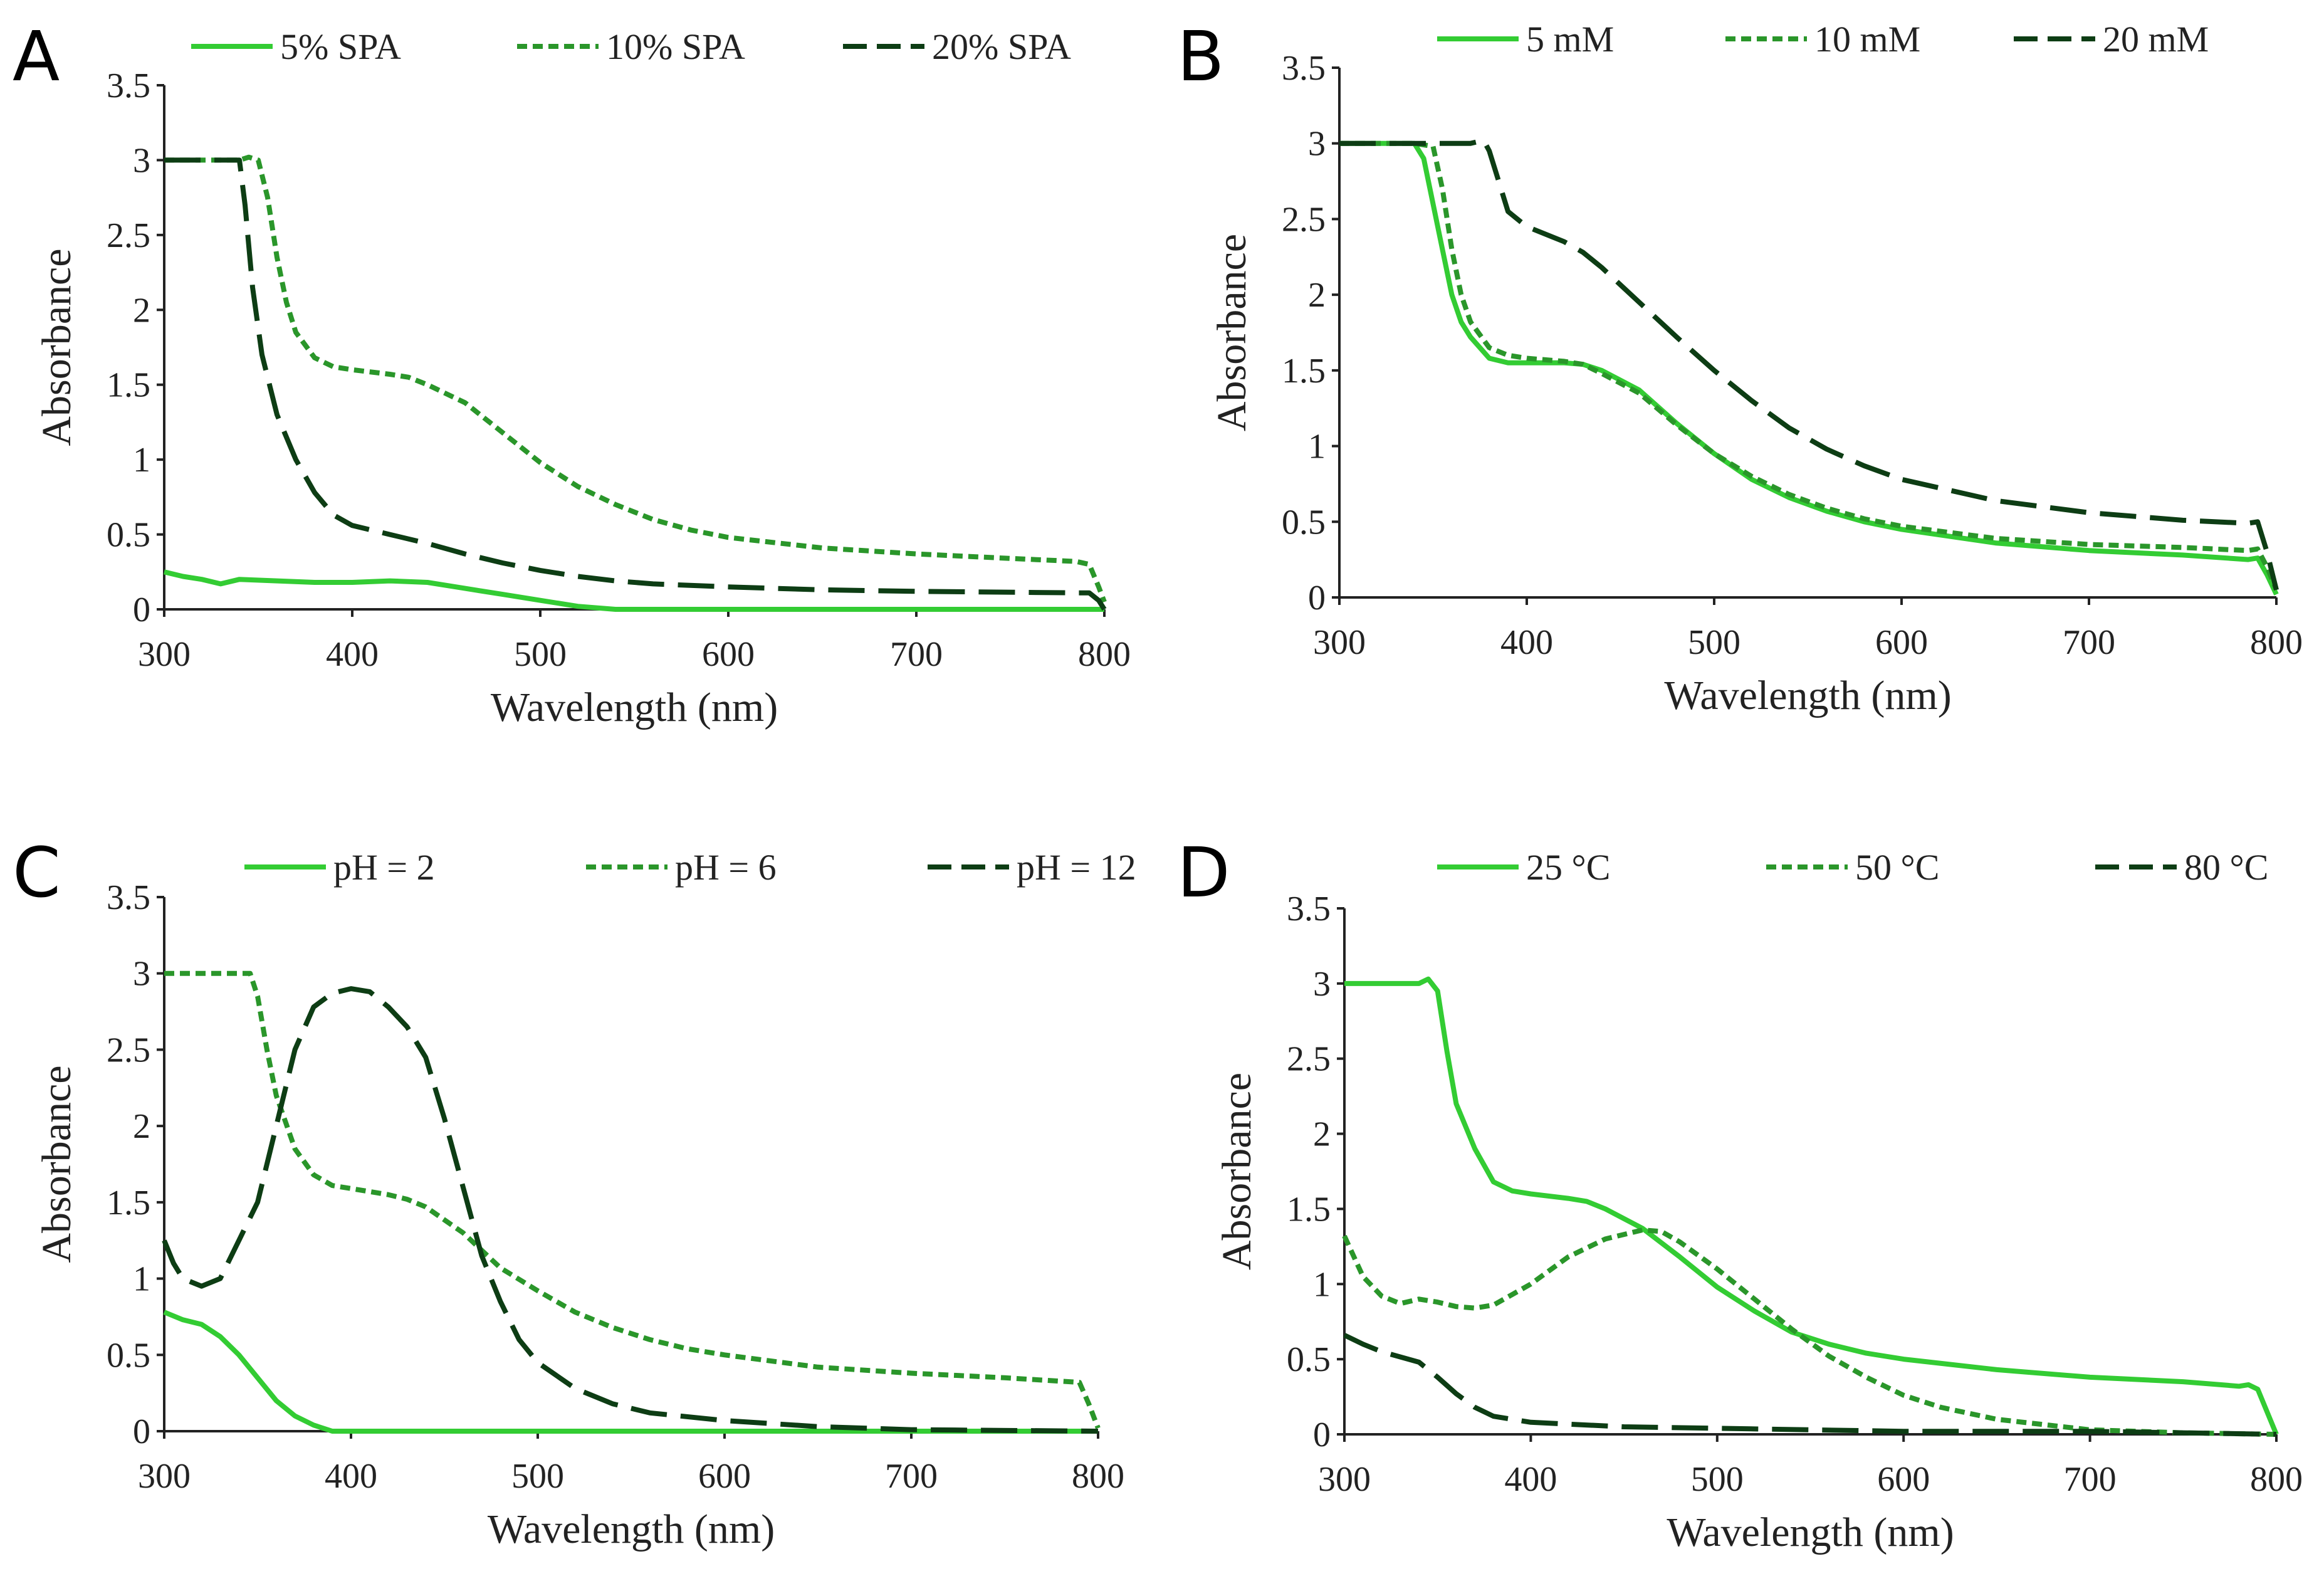  What do you see at coordinates (726, 867) in the screenshot?
I see `legend-label: pH = 6` at bounding box center [726, 867].